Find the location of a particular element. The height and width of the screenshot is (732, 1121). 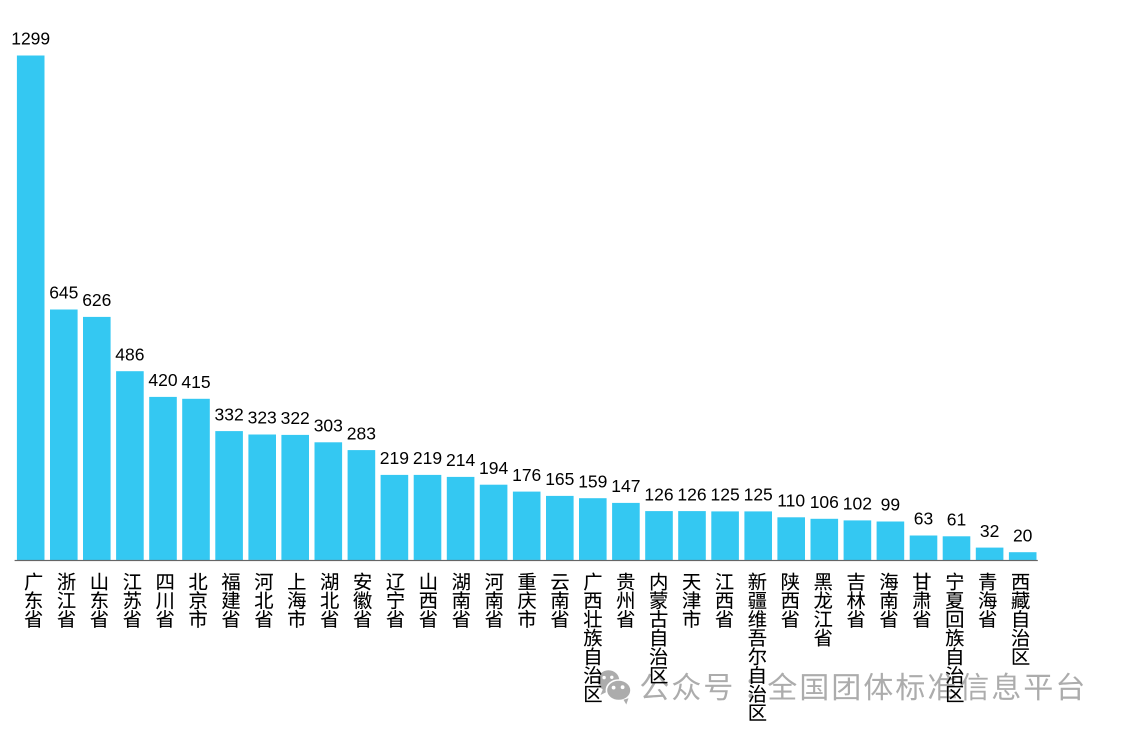

svg-text: 323 is located at coordinates (262, 418).